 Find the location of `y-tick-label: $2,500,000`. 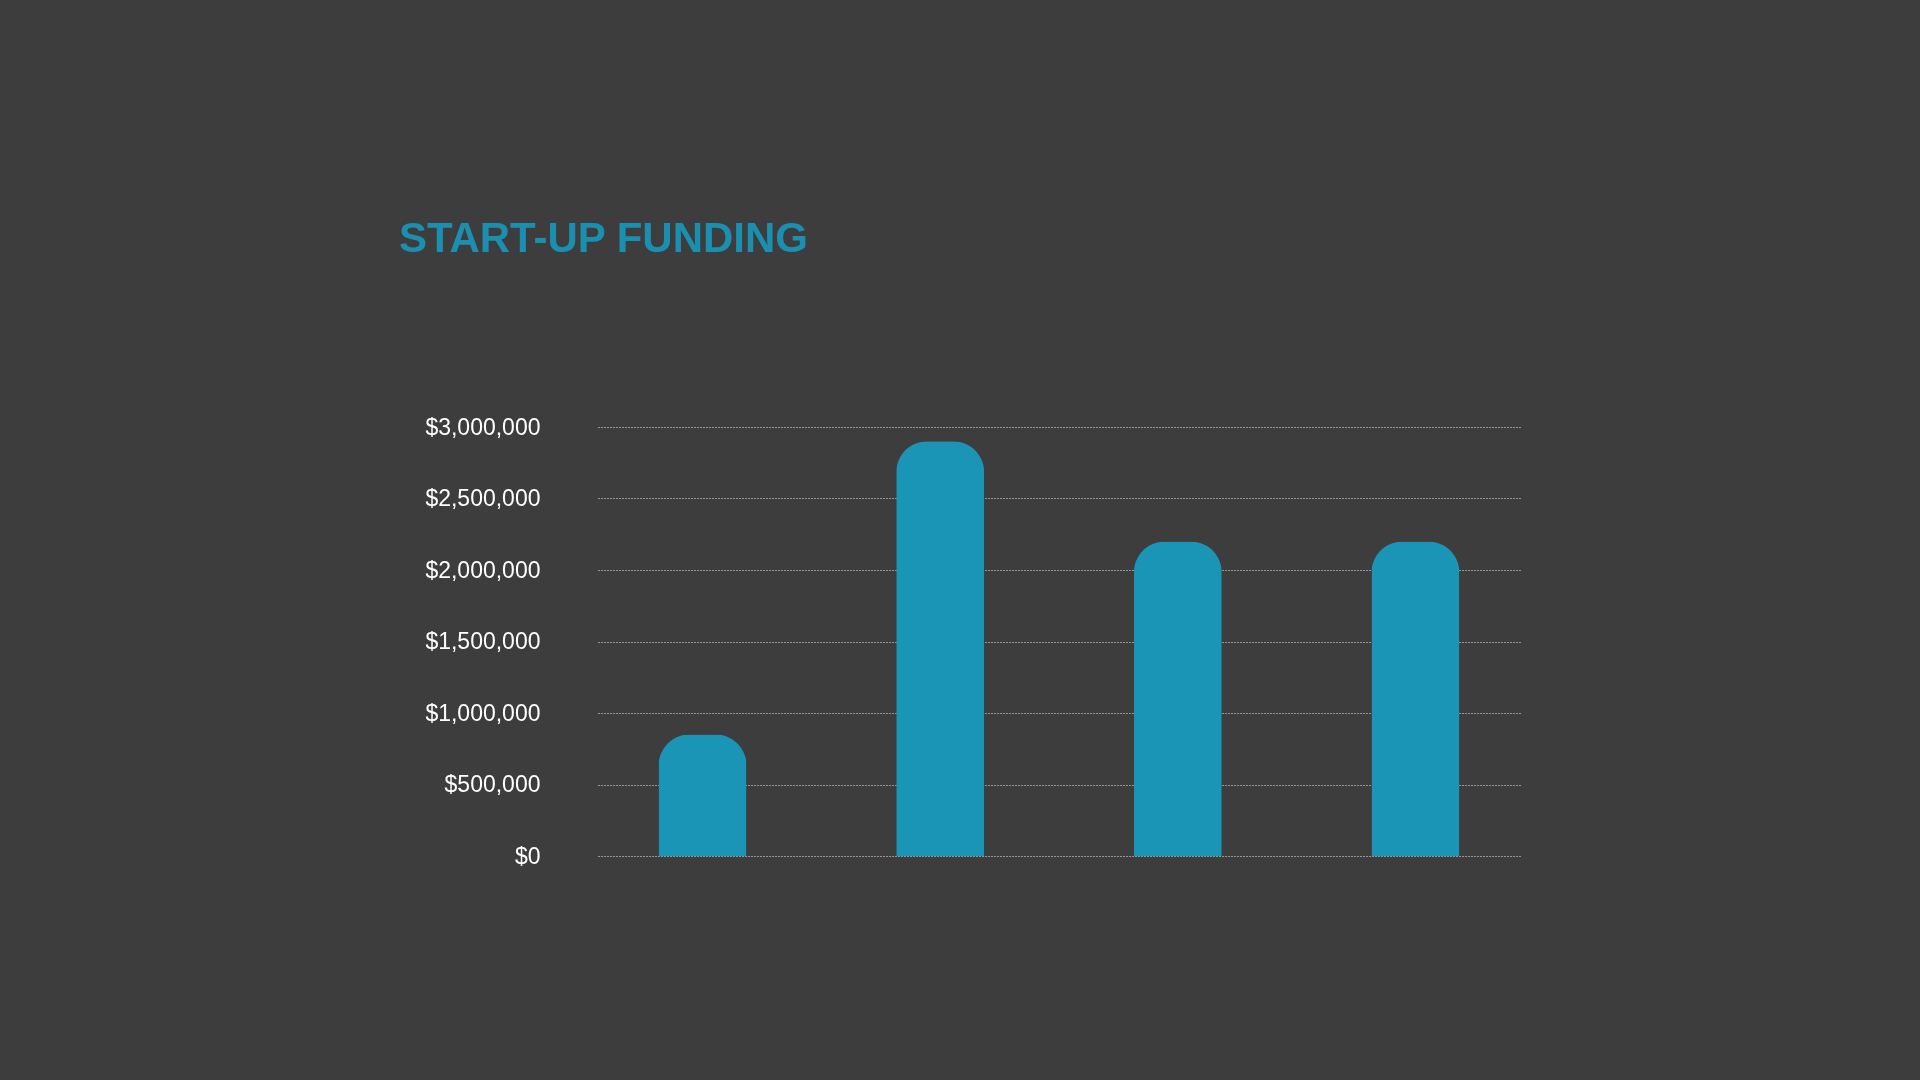

y-tick-label: $2,500,000 is located at coordinates (483, 498).